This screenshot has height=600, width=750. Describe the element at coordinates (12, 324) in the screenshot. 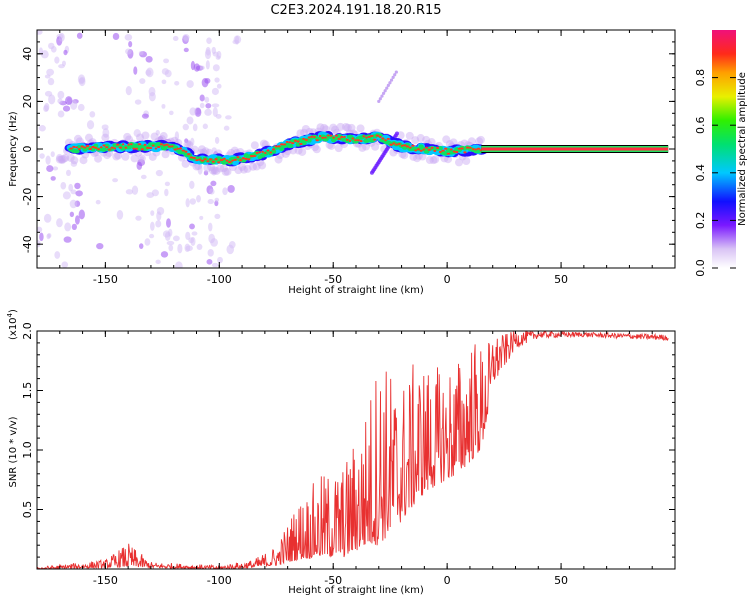

I see `snr-scale-label: (x104)` at that location.